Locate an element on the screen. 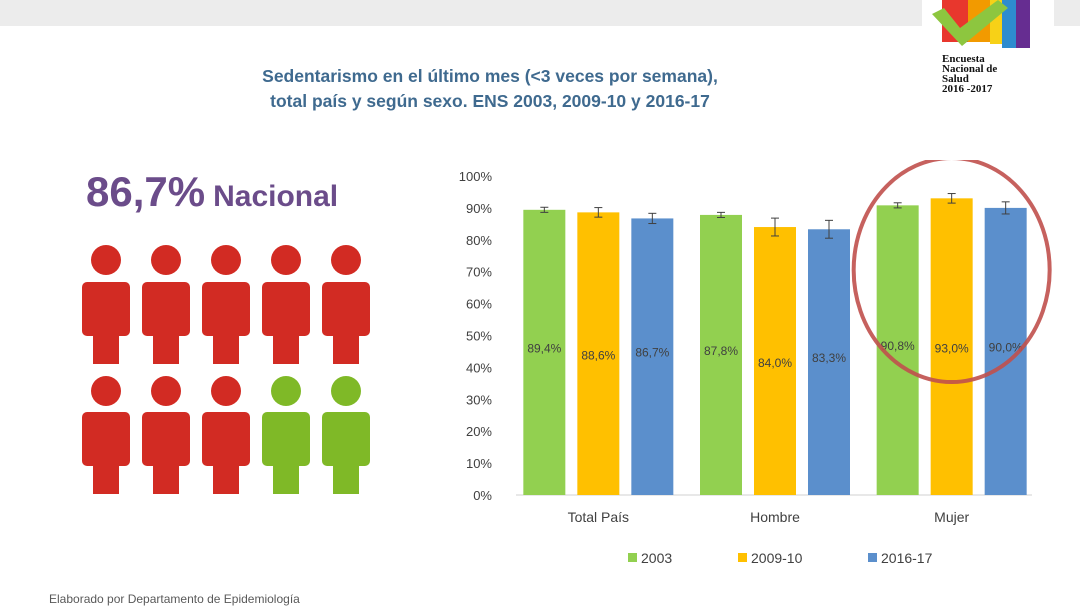  data-label: 90,8% is located at coordinates (898, 346).